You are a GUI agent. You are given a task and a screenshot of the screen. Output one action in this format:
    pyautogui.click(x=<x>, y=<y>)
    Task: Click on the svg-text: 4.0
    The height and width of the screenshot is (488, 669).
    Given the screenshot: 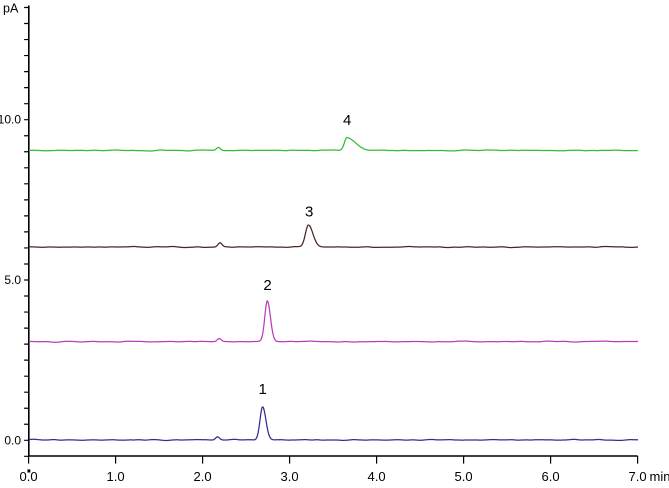 What is the action you would take?
    pyautogui.click(x=377, y=476)
    